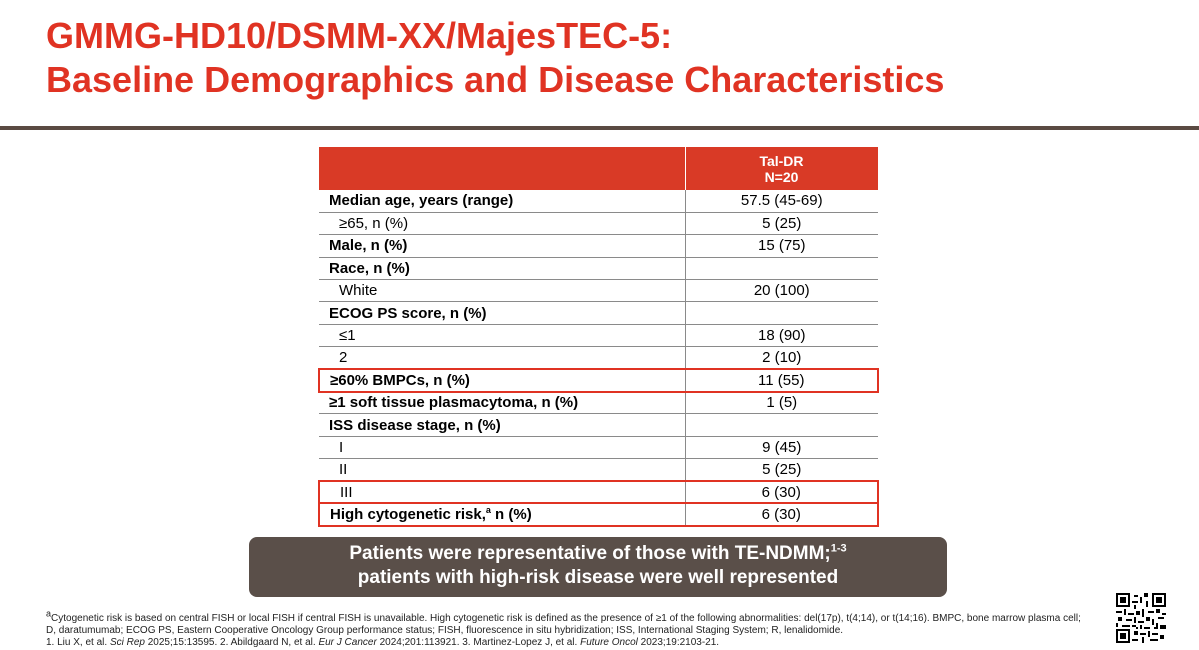  I want to click on ref-3-authors: 3. Martinez-Lopez J, et al., so click(521, 642).